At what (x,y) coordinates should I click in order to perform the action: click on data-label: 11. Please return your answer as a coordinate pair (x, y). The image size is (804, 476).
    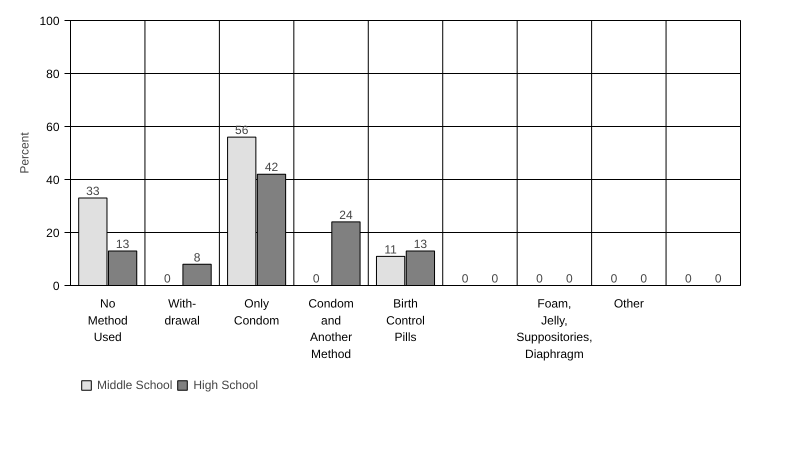
    Looking at the image, I should click on (391, 249).